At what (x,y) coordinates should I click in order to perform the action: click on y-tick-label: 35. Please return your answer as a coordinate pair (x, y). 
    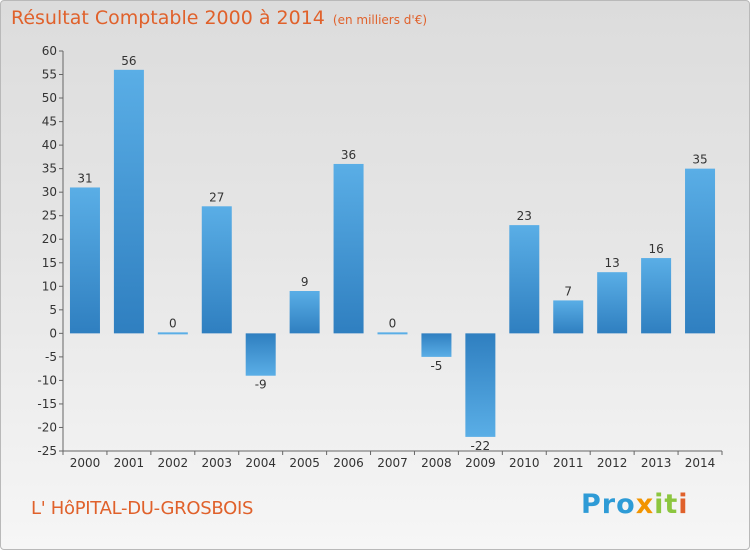
    Looking at the image, I should click on (49, 169).